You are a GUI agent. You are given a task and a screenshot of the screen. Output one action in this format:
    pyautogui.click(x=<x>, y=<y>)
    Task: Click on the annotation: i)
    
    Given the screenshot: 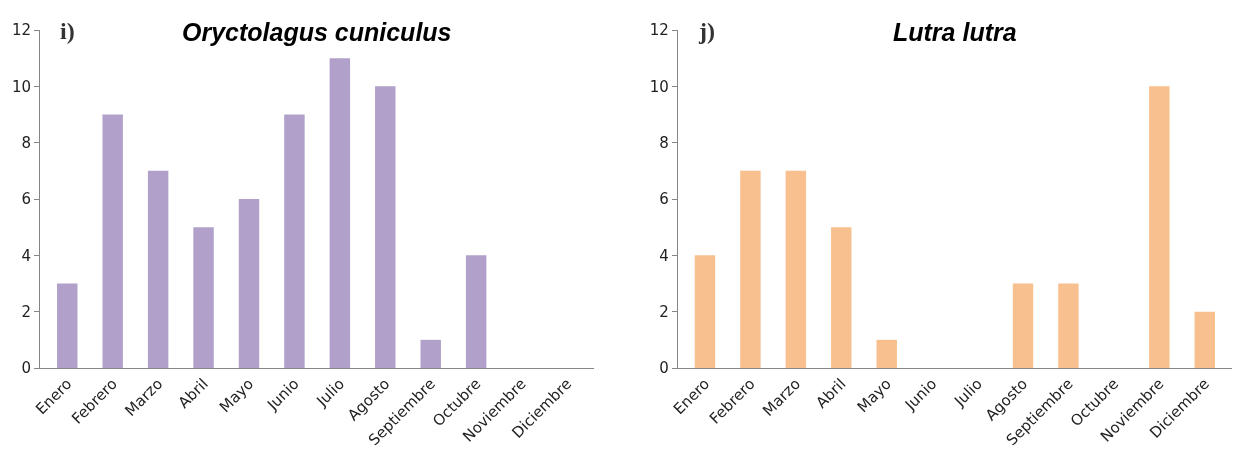 What is the action you would take?
    pyautogui.click(x=67, y=31)
    